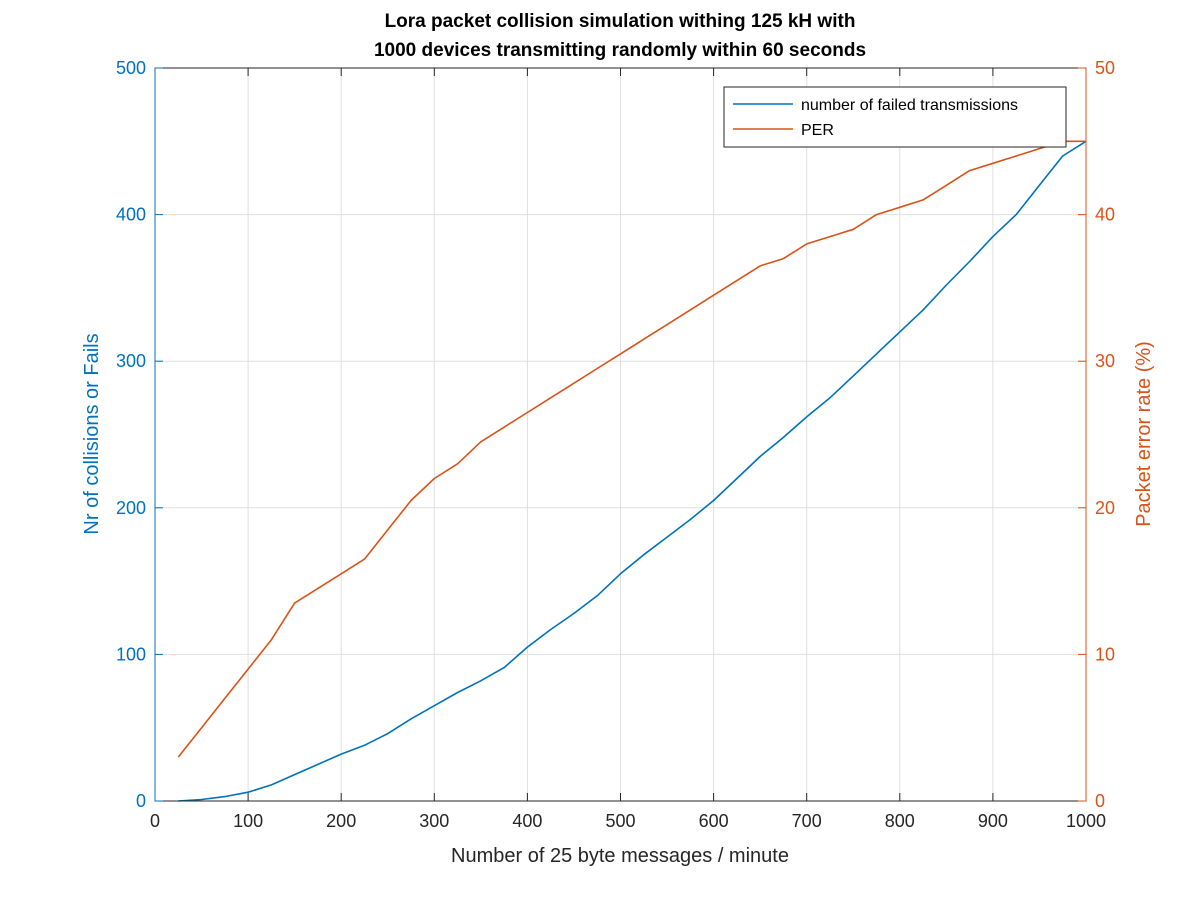 The height and width of the screenshot is (900, 1200). I want to click on x-tick-label-800: 800, so click(900, 821).